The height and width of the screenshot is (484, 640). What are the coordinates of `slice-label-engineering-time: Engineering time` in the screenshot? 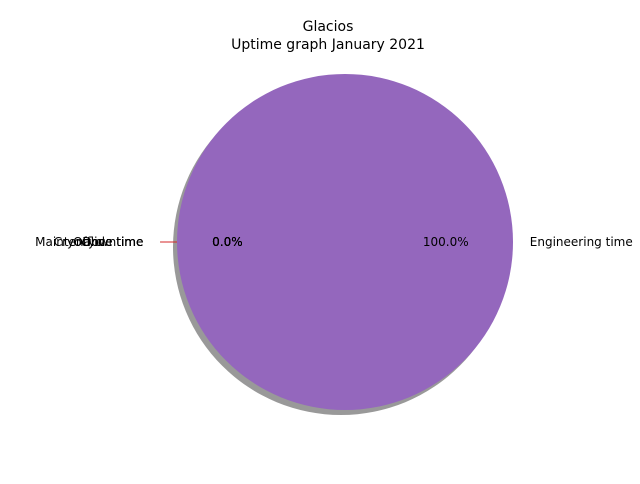 It's located at (581, 242).